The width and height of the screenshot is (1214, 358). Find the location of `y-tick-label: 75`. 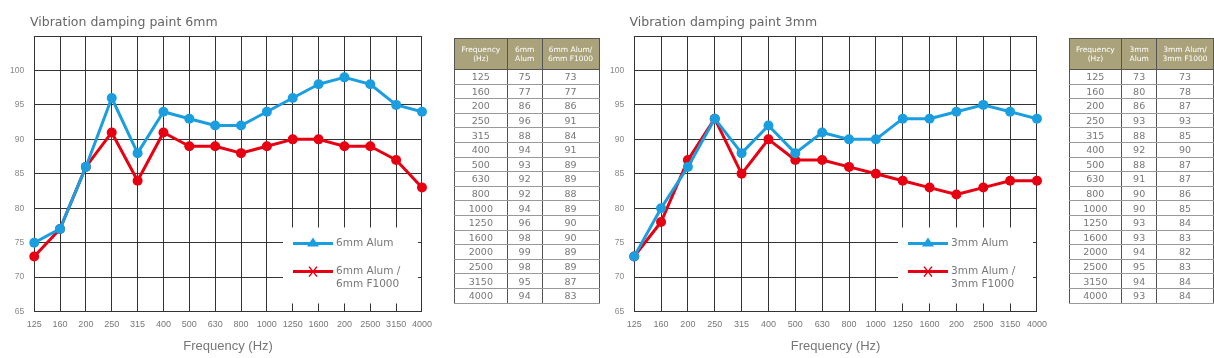

y-tick-label: 75 is located at coordinates (19, 242).